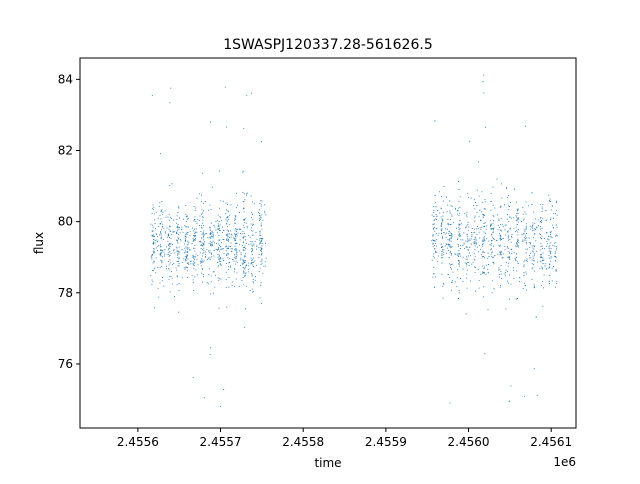  What do you see at coordinates (344, 438) in the screenshot?
I see `x-axis: 2.4556 2.4557 2.4558 2.4559 2.4560 2.4561` at bounding box center [344, 438].